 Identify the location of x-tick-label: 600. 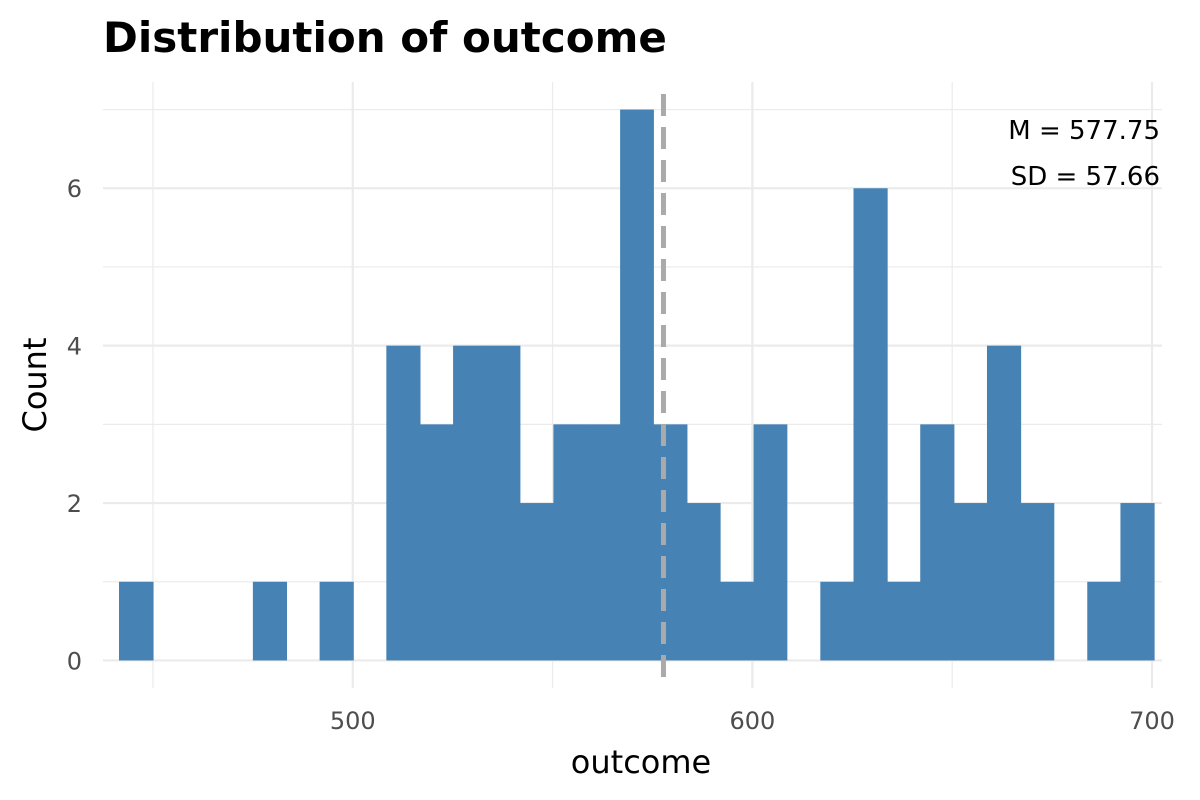
(752, 721).